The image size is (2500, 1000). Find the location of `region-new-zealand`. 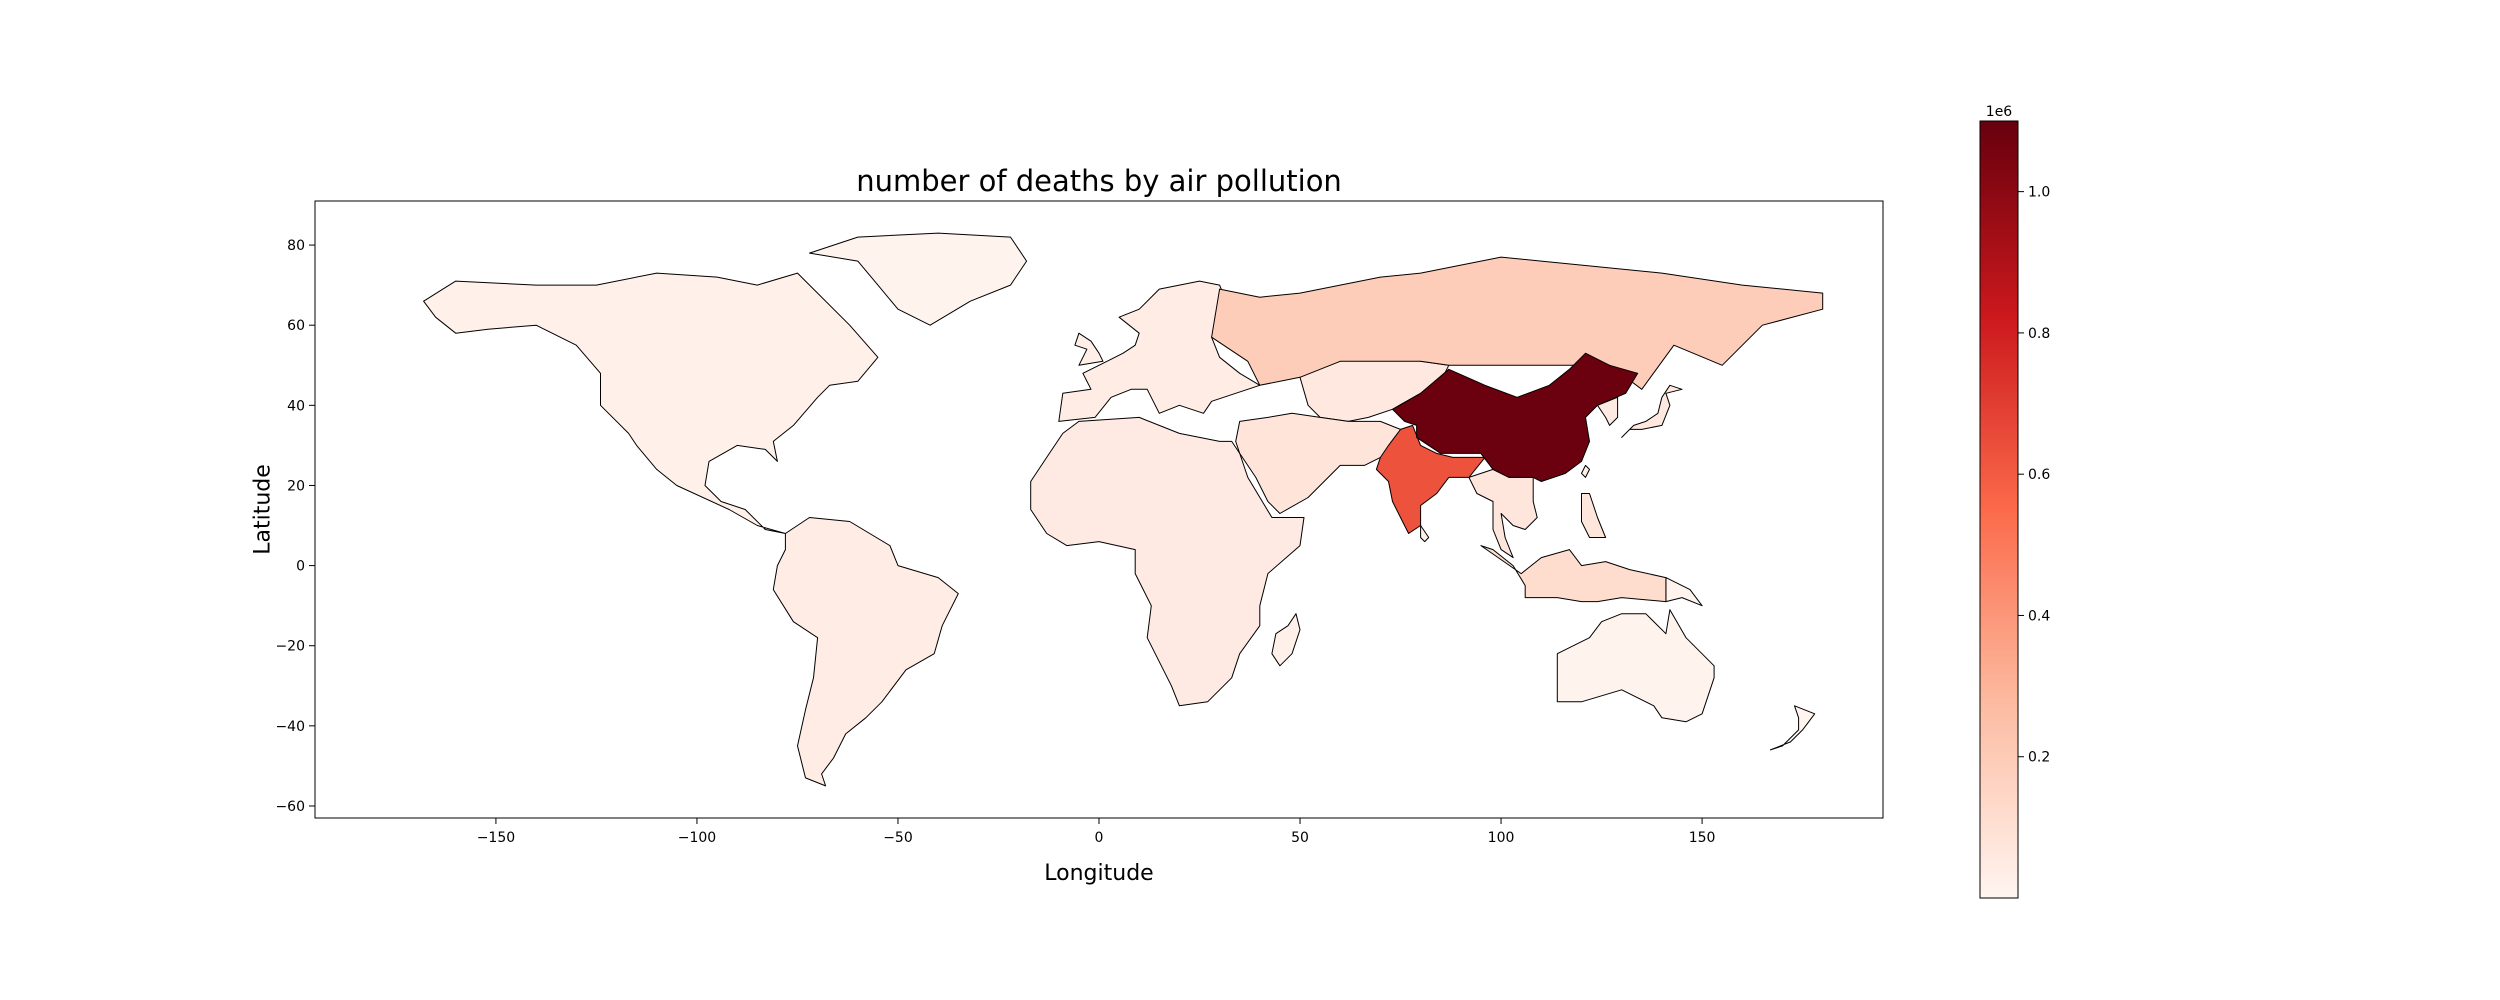

region-new-zealand is located at coordinates (1792, 728).